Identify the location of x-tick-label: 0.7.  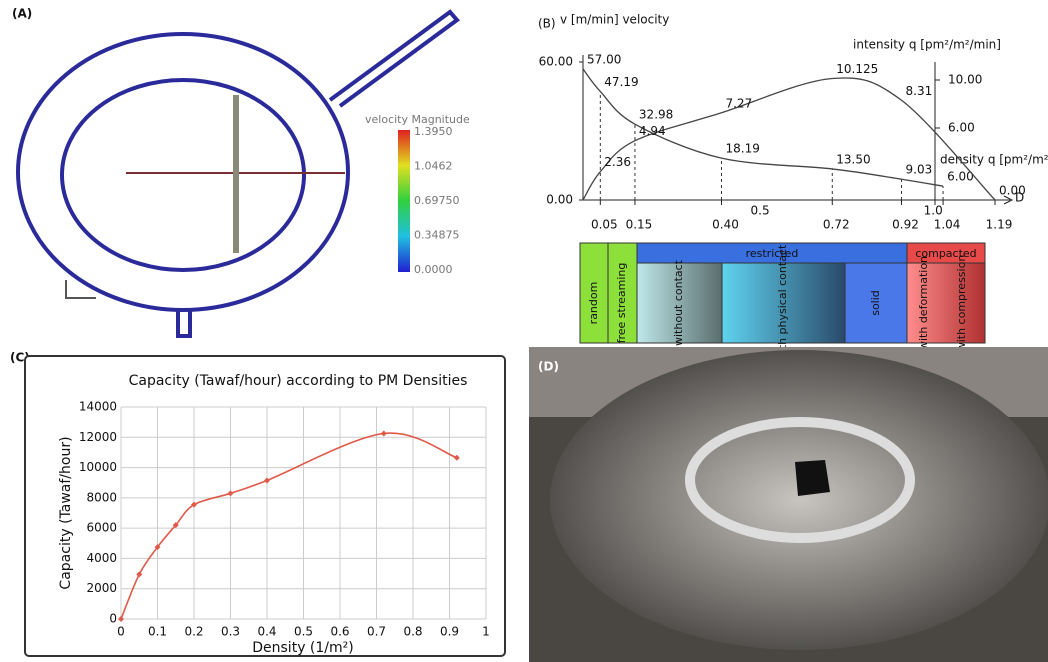
(376, 632).